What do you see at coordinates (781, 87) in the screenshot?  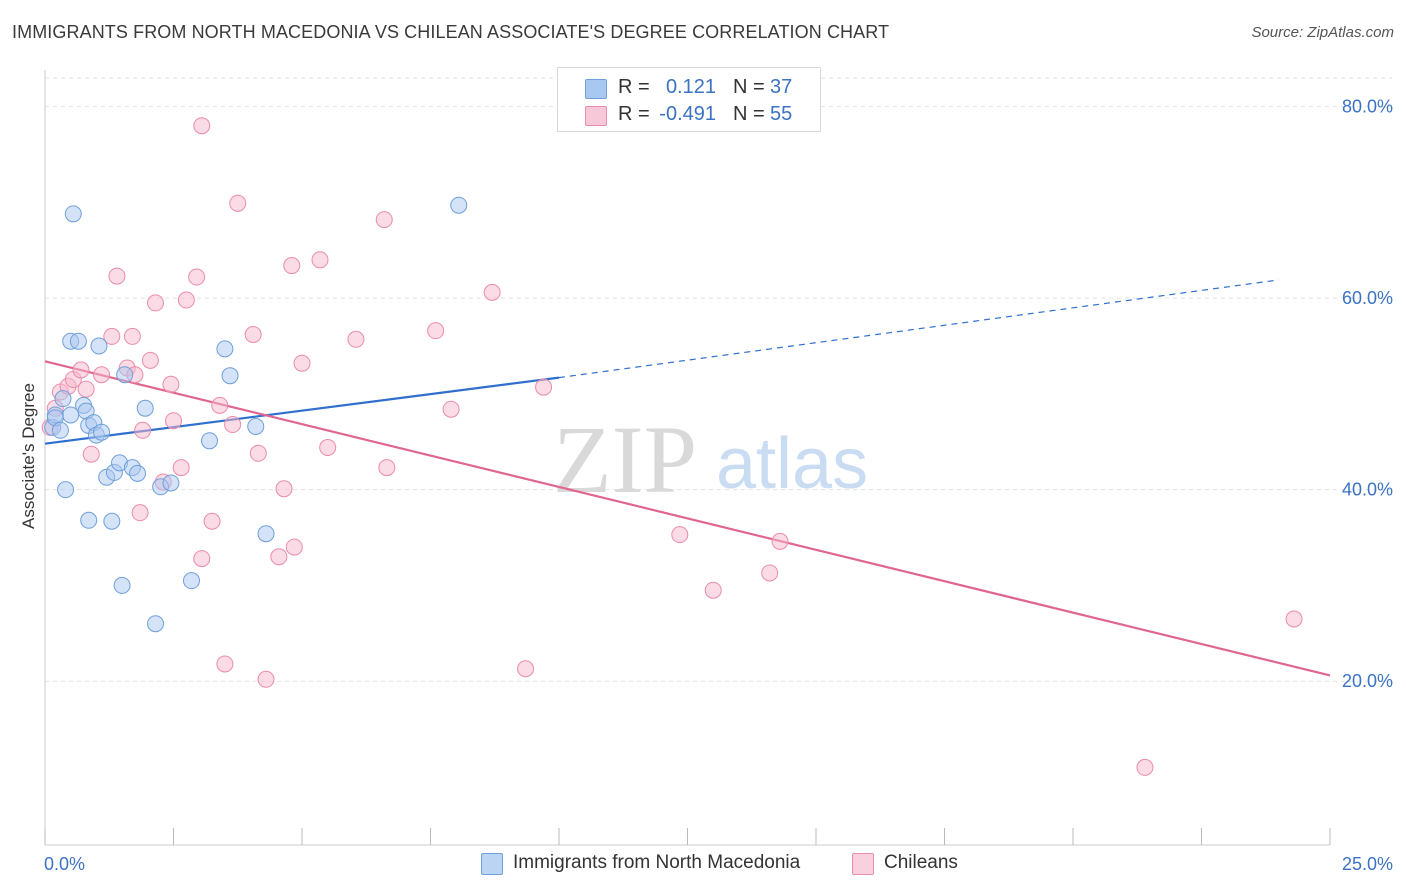 I see `n-value: 37` at bounding box center [781, 87].